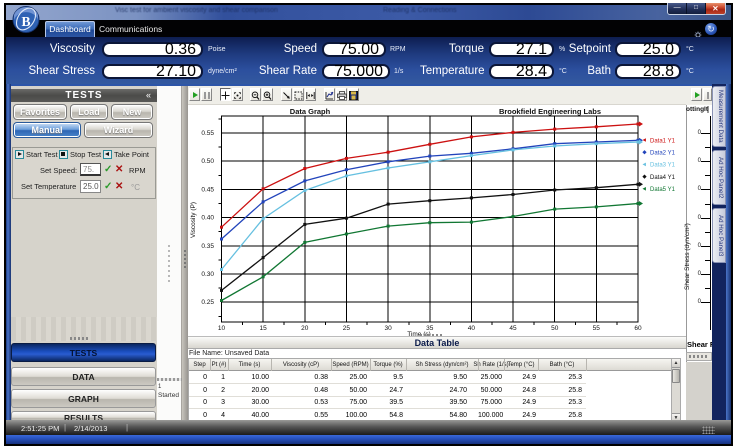  What do you see at coordinates (663, 166) in the screenshot?
I see `svg-text: Data3 Y1` at bounding box center [663, 166].